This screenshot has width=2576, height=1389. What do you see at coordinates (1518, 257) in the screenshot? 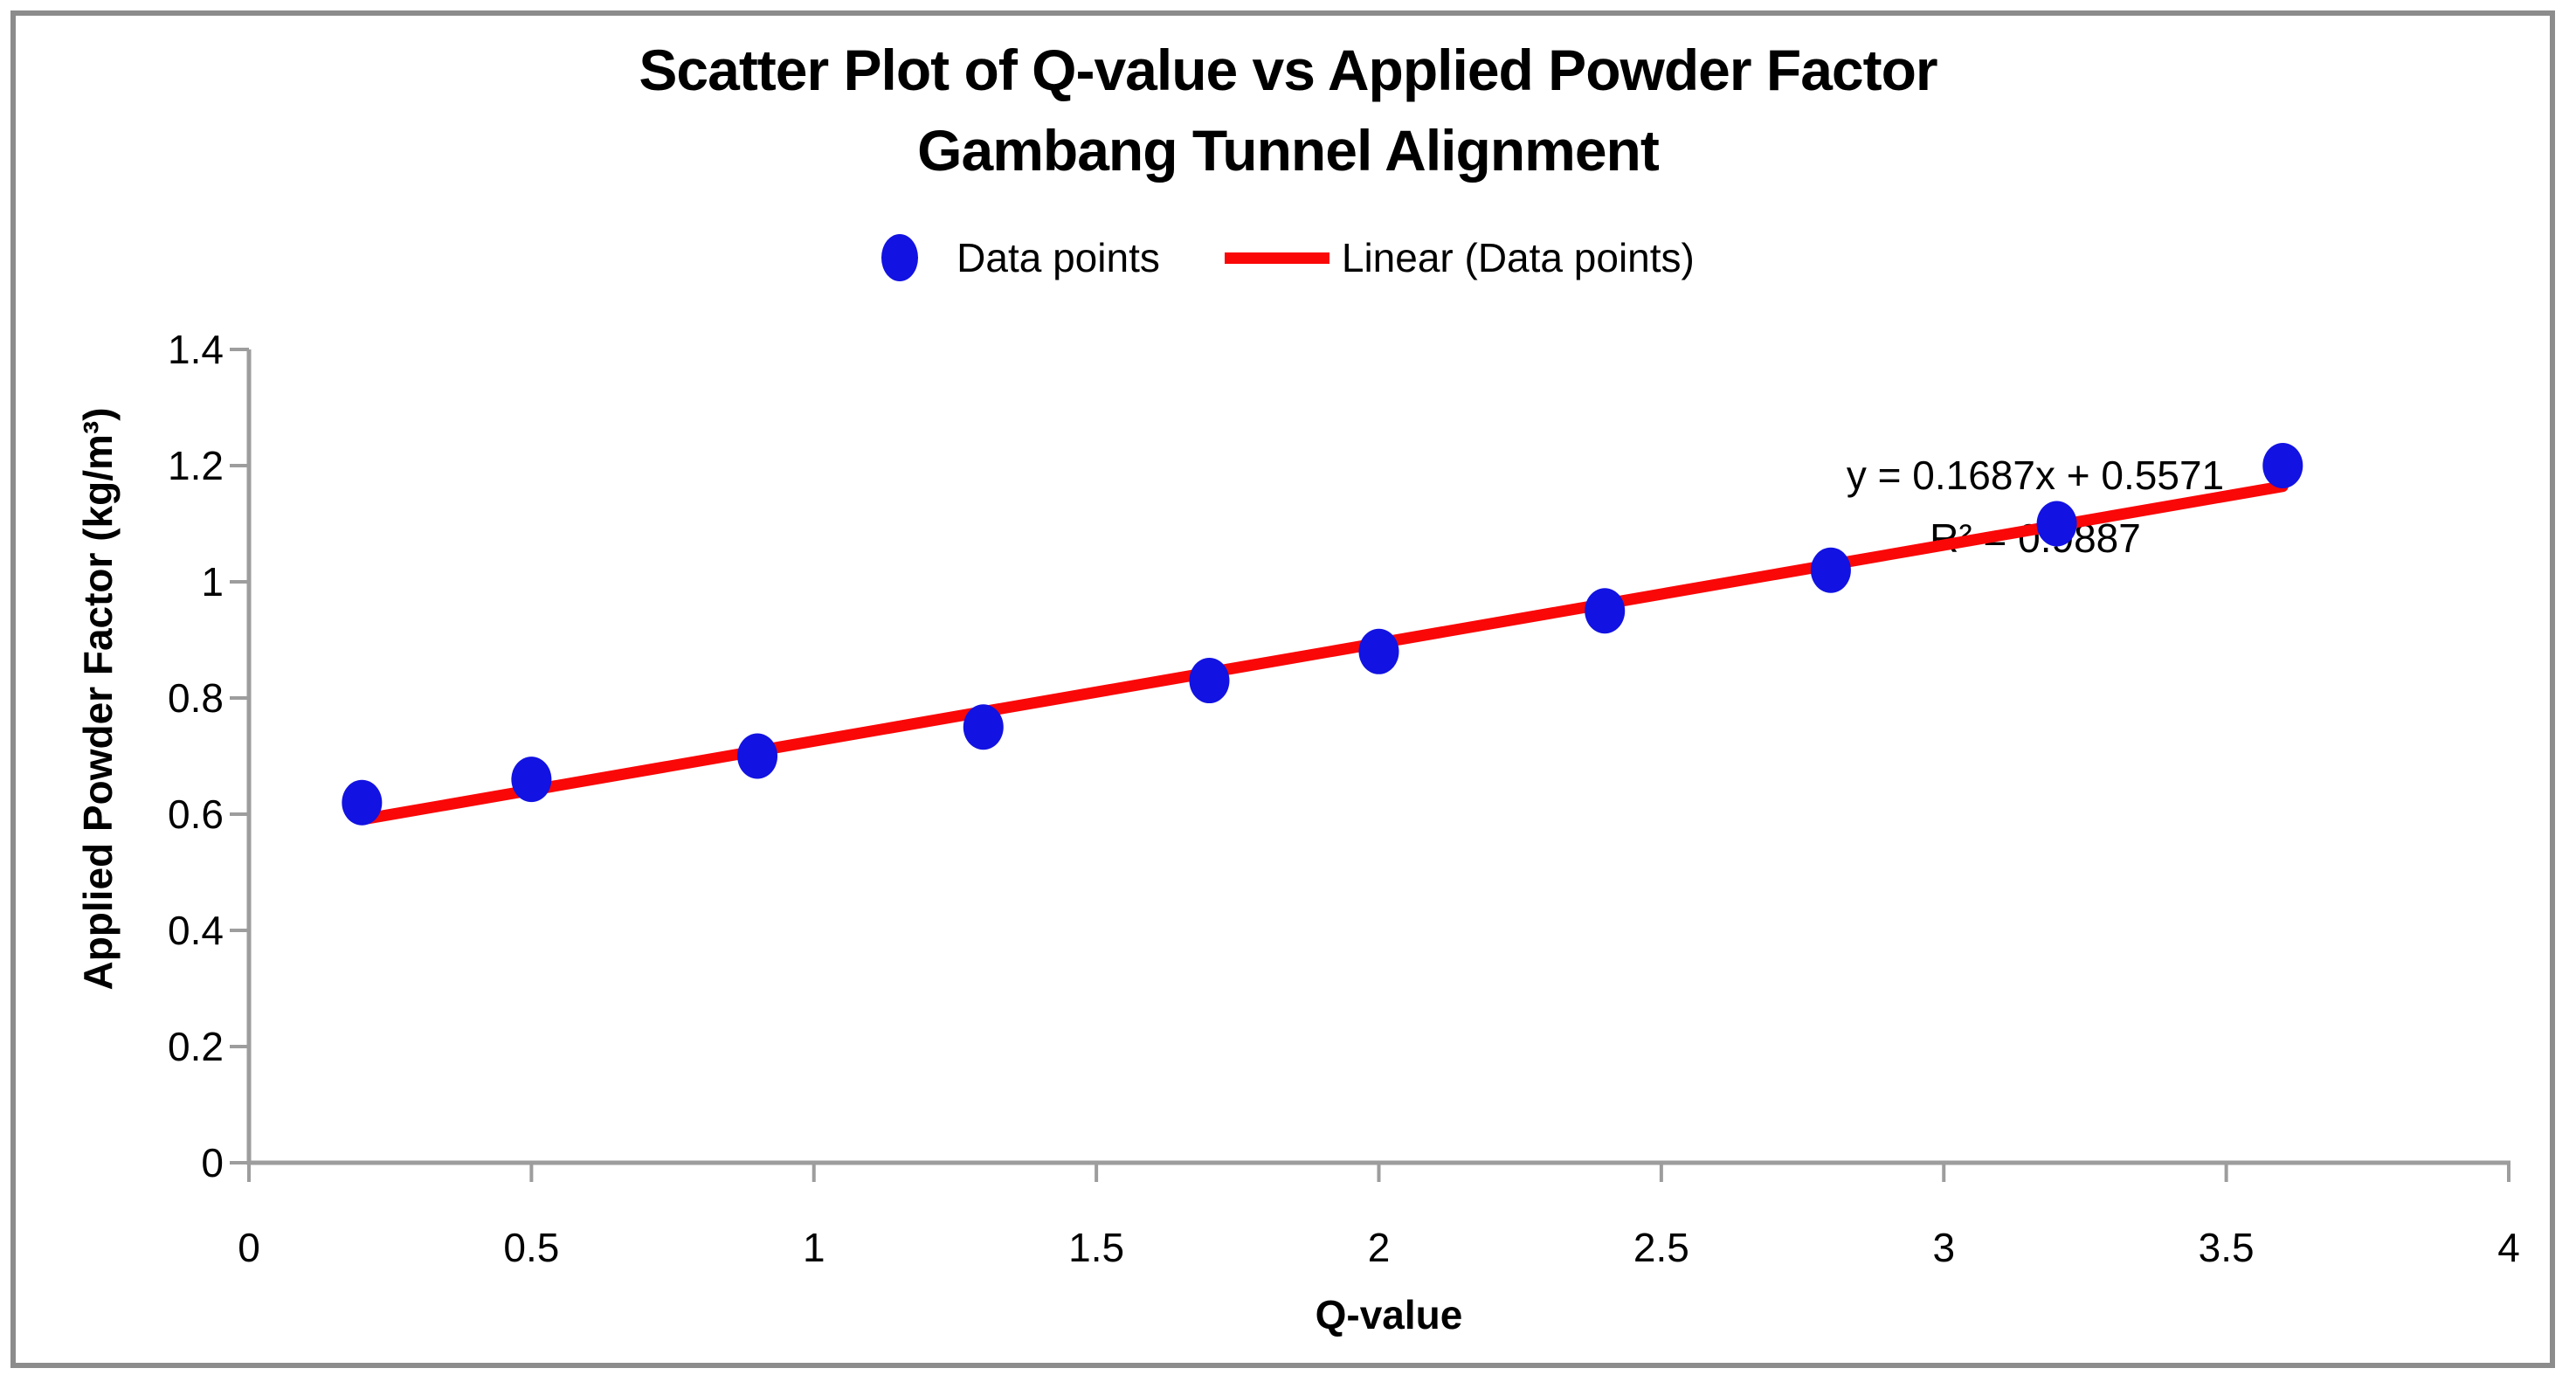
I see `legend-label-trendline: Linear (Data points)` at bounding box center [1518, 257].